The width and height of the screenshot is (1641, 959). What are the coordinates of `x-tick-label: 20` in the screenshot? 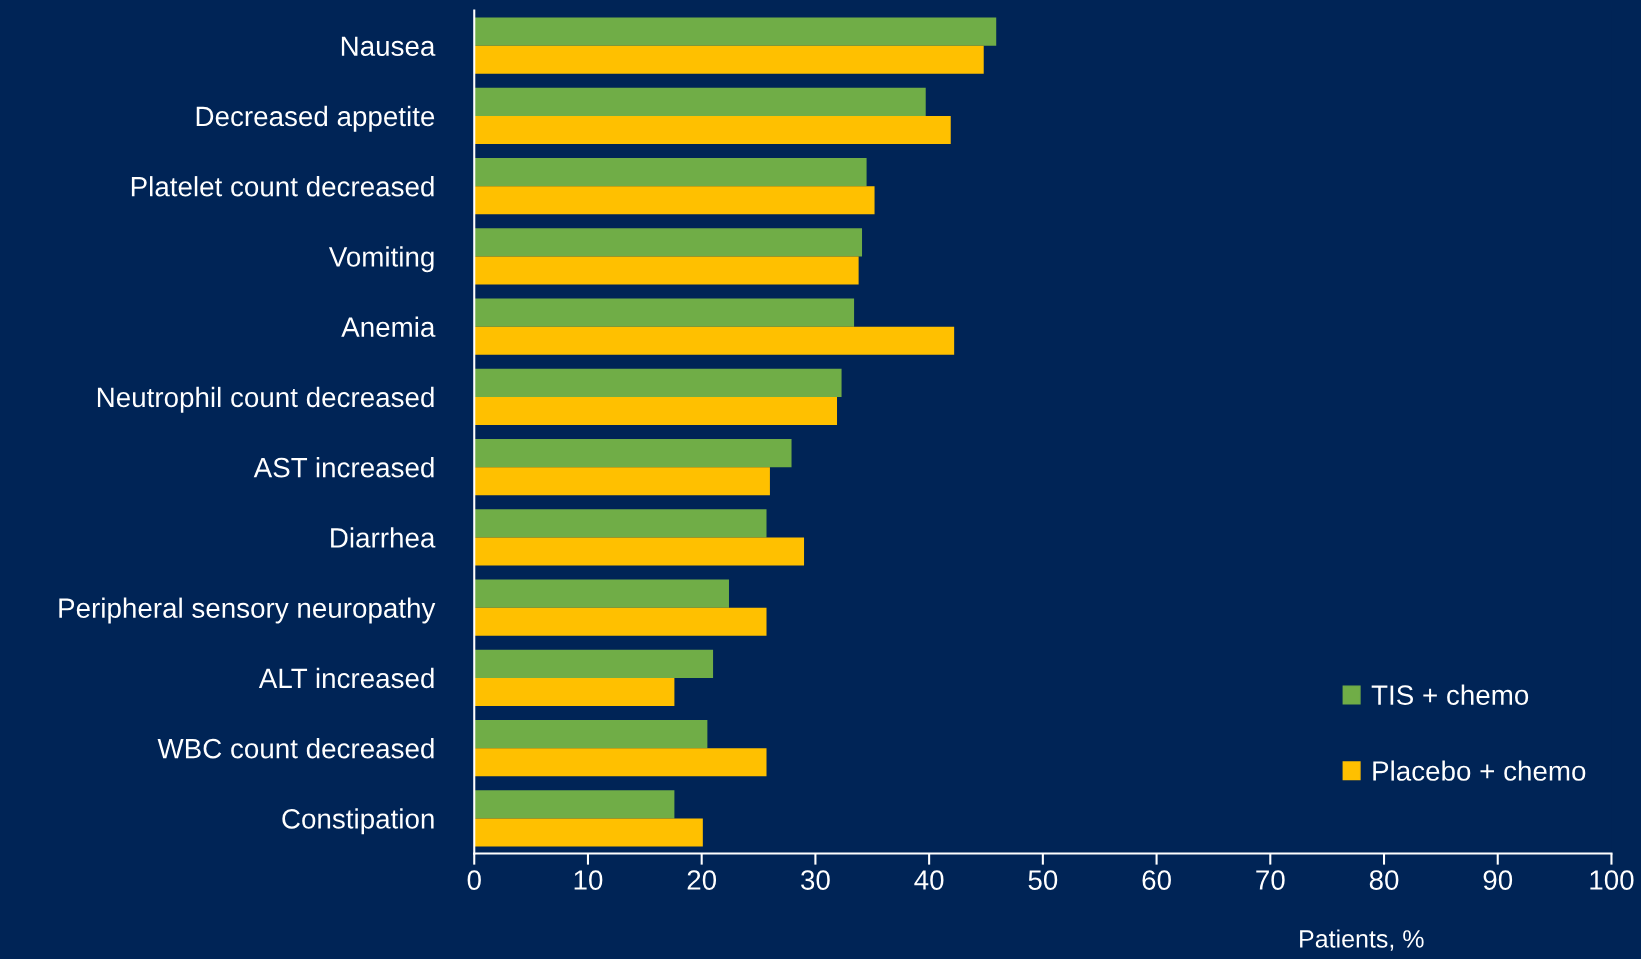 It's located at (702, 880).